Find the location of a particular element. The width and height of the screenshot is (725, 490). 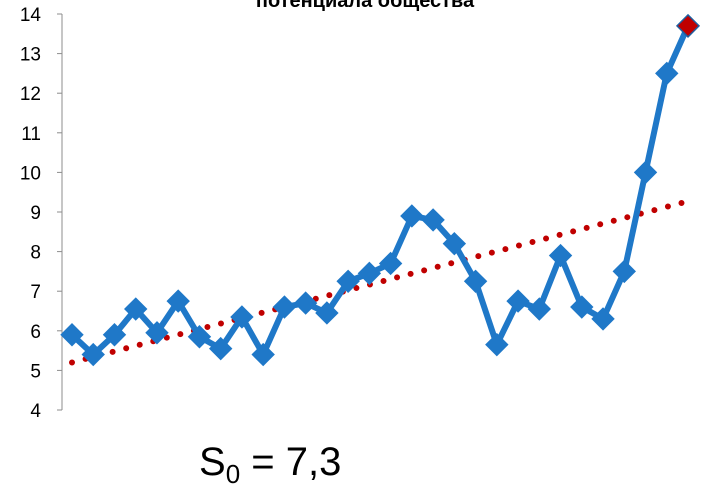

y-tick-label: 8 is located at coordinates (35, 253).